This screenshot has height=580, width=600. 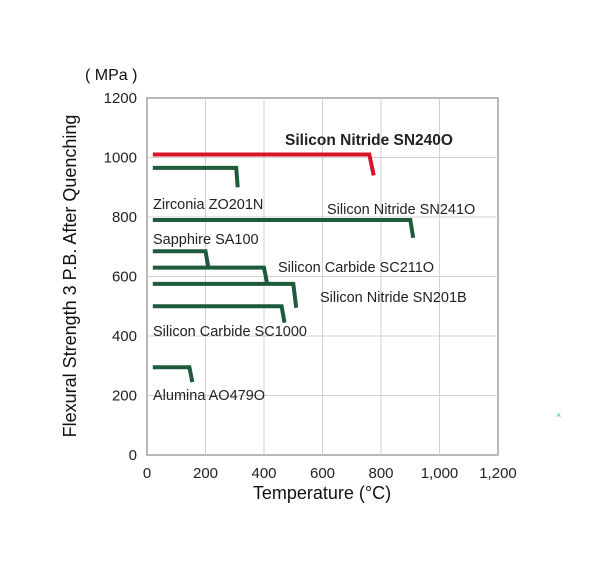 I want to click on y-tick-label: 200, so click(x=124, y=396).